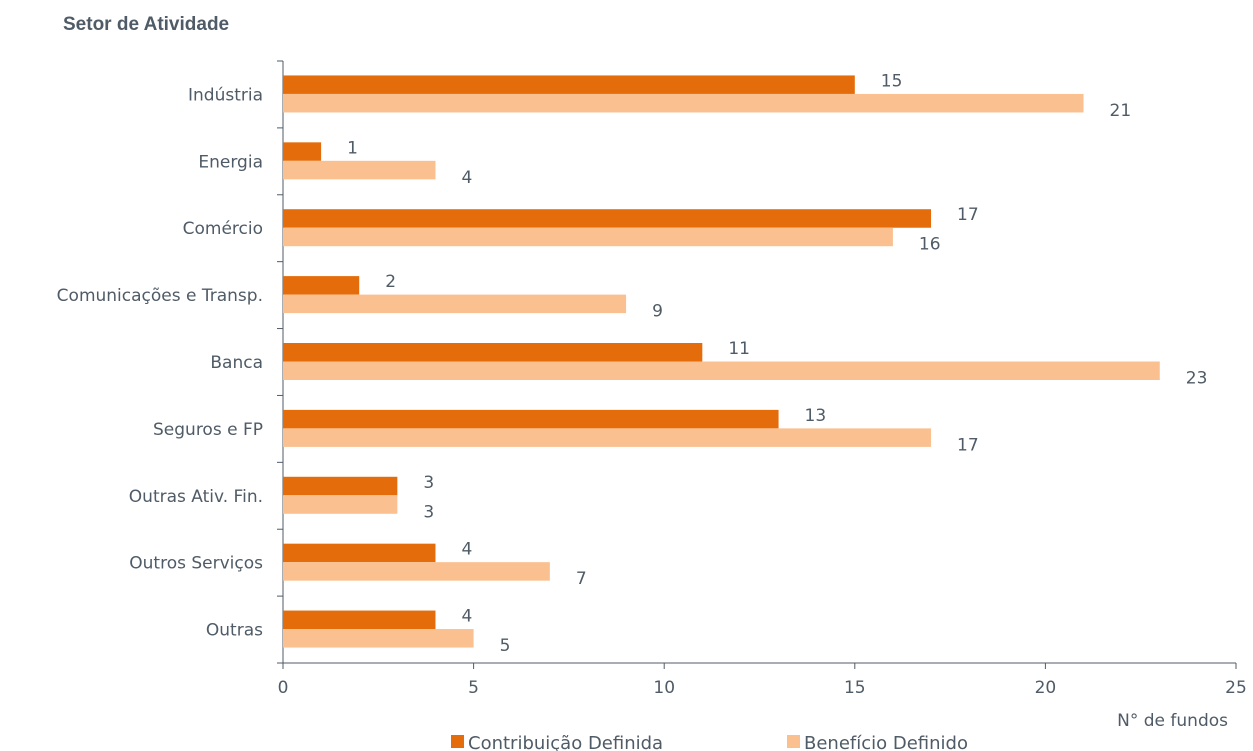 The width and height of the screenshot is (1253, 751). I want to click on chart-title: Setor de Atividade, so click(146, 24).